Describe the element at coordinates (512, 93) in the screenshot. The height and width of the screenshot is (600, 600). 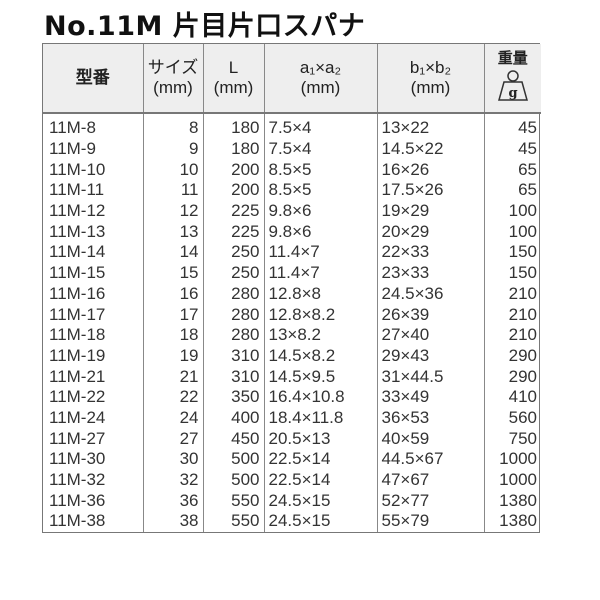
I see `weight-unit: g` at that location.